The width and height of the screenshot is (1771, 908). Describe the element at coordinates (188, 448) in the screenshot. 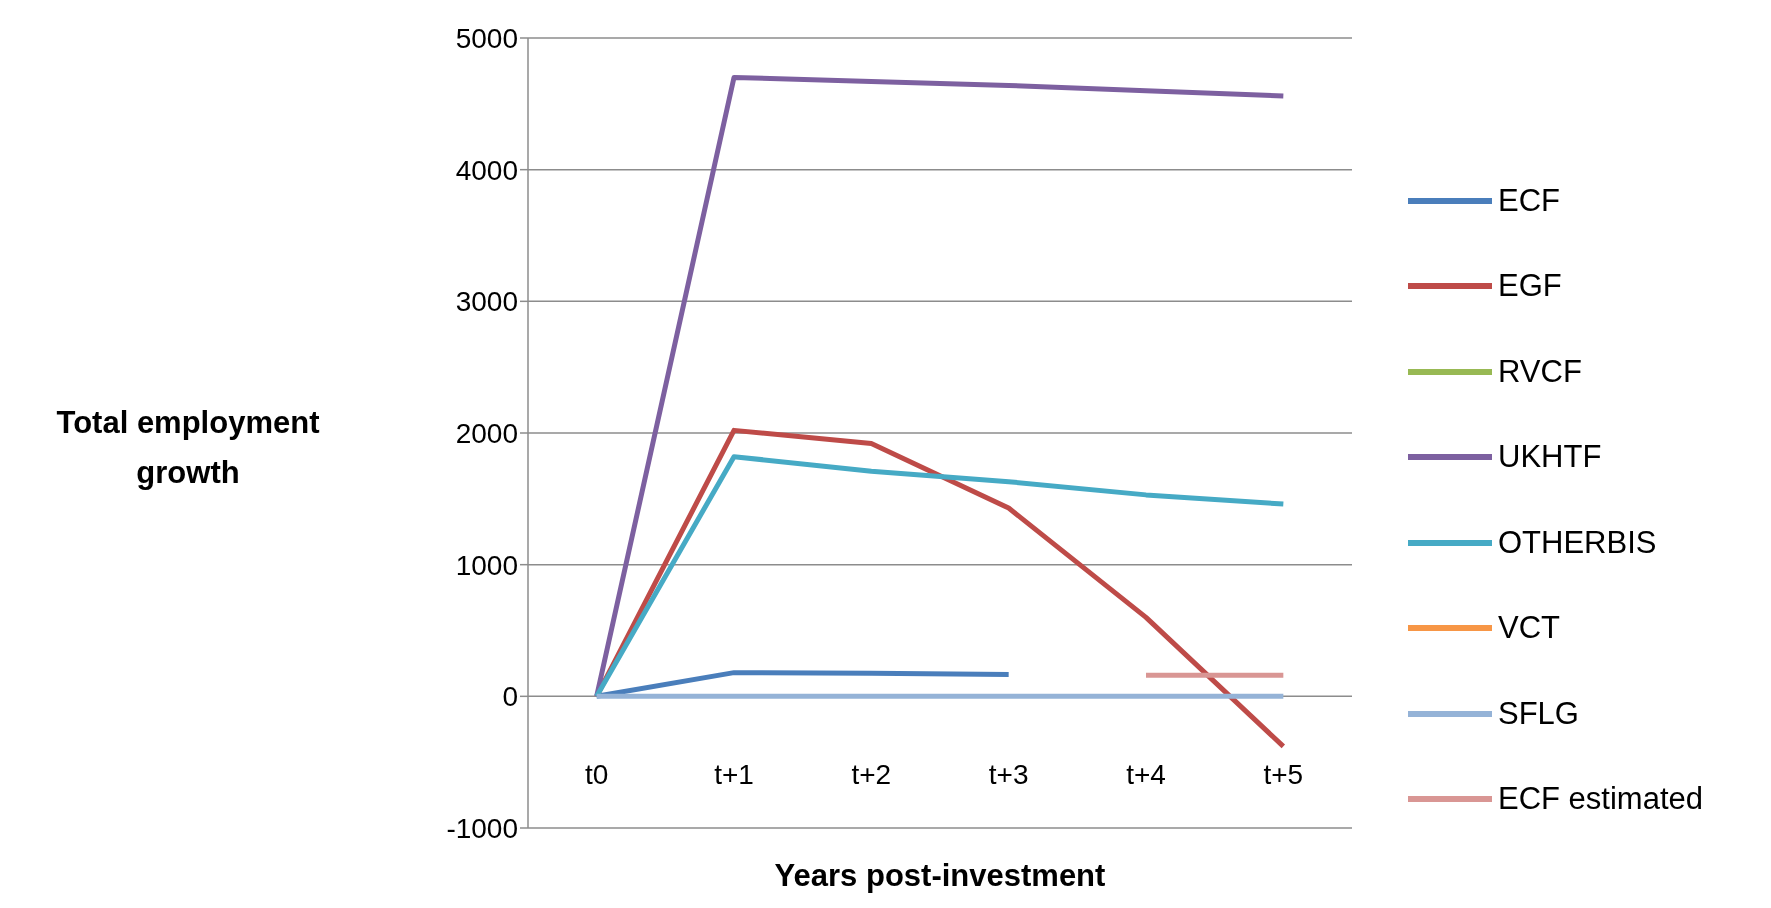

I see `y-axis-title: Total employment growth` at that location.